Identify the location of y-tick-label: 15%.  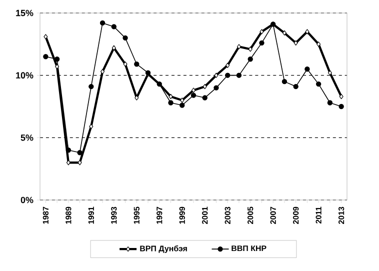
(25, 13).